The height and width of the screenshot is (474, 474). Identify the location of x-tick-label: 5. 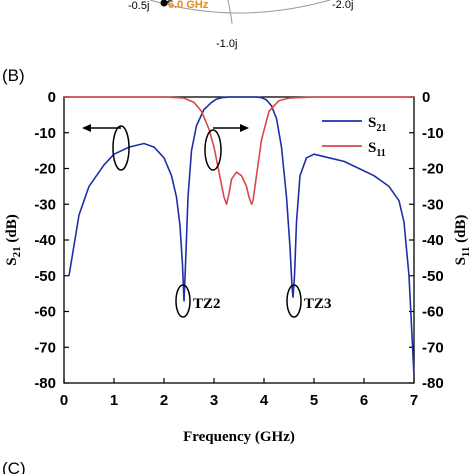
(314, 400).